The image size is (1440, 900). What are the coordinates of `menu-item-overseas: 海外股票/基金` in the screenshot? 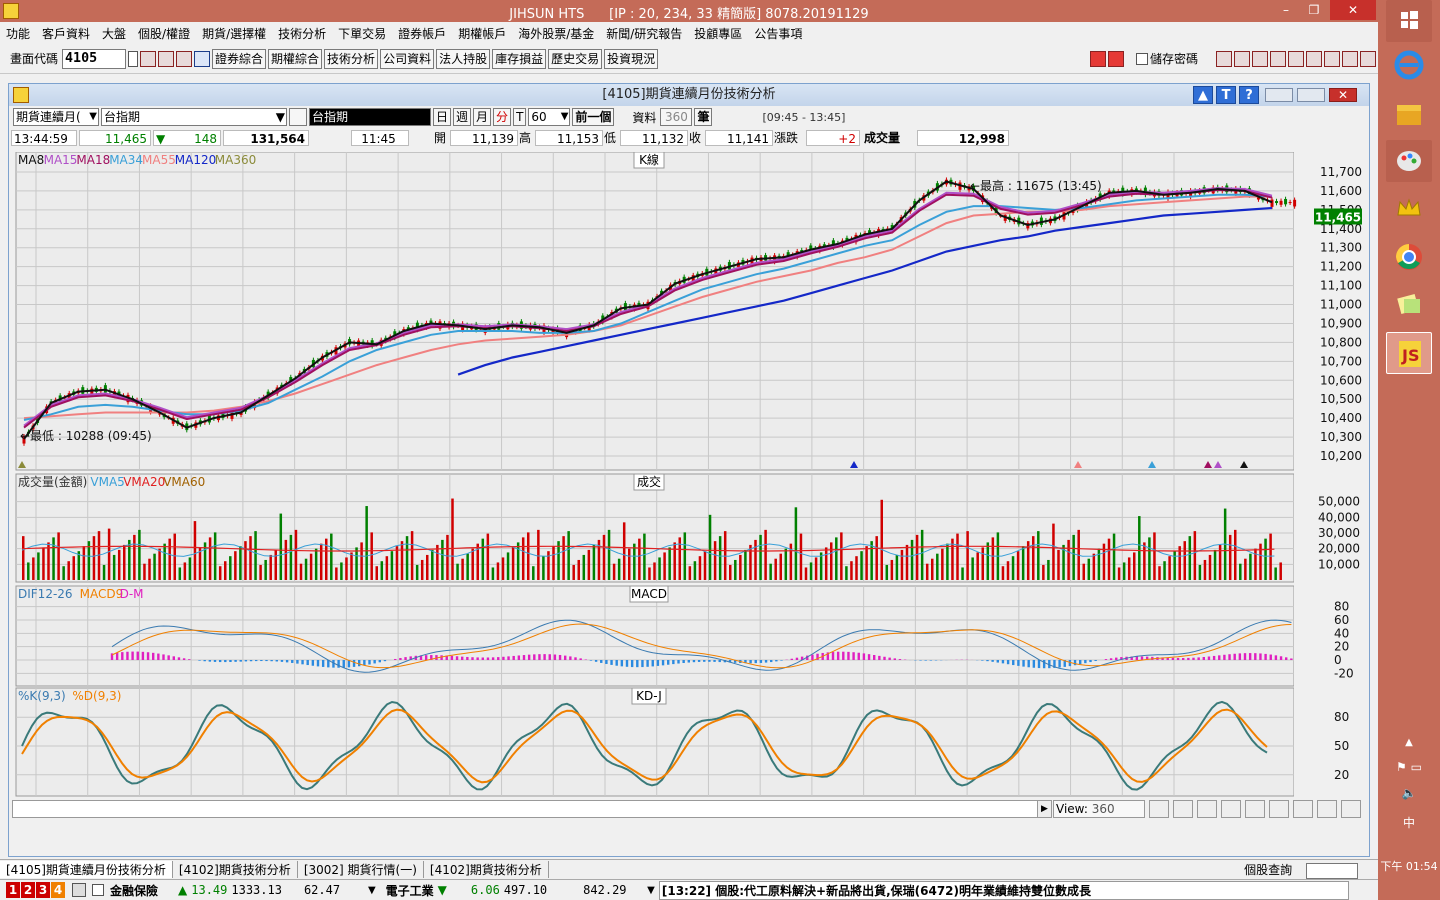 It's located at (556, 33).